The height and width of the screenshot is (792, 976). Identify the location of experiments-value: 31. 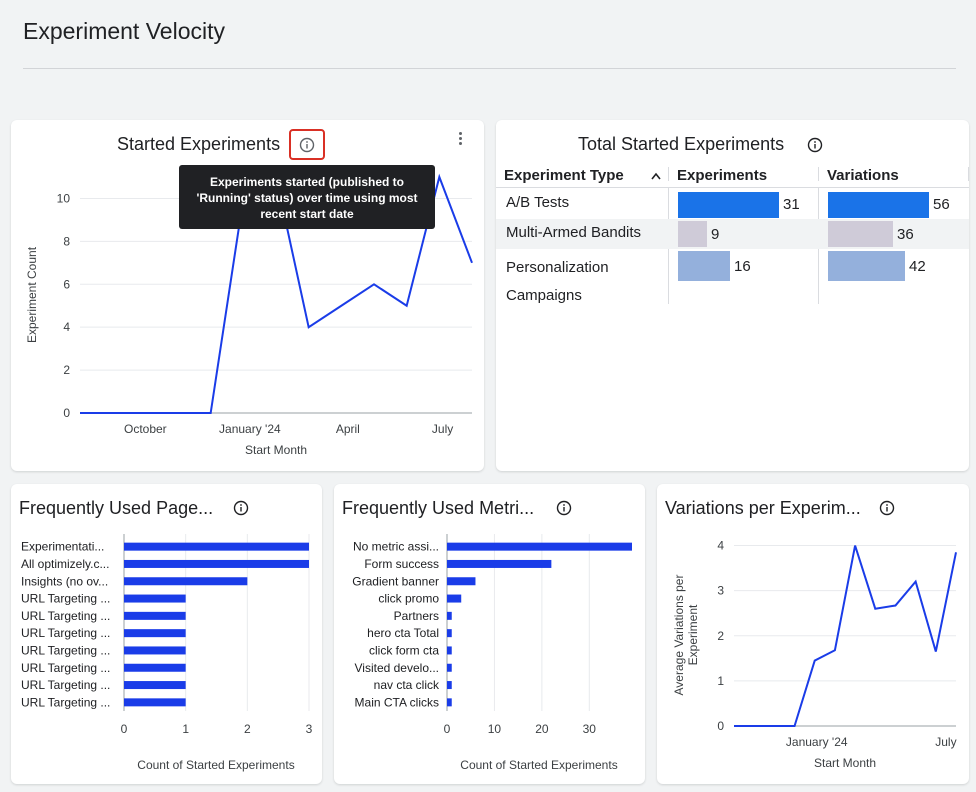
(791, 204).